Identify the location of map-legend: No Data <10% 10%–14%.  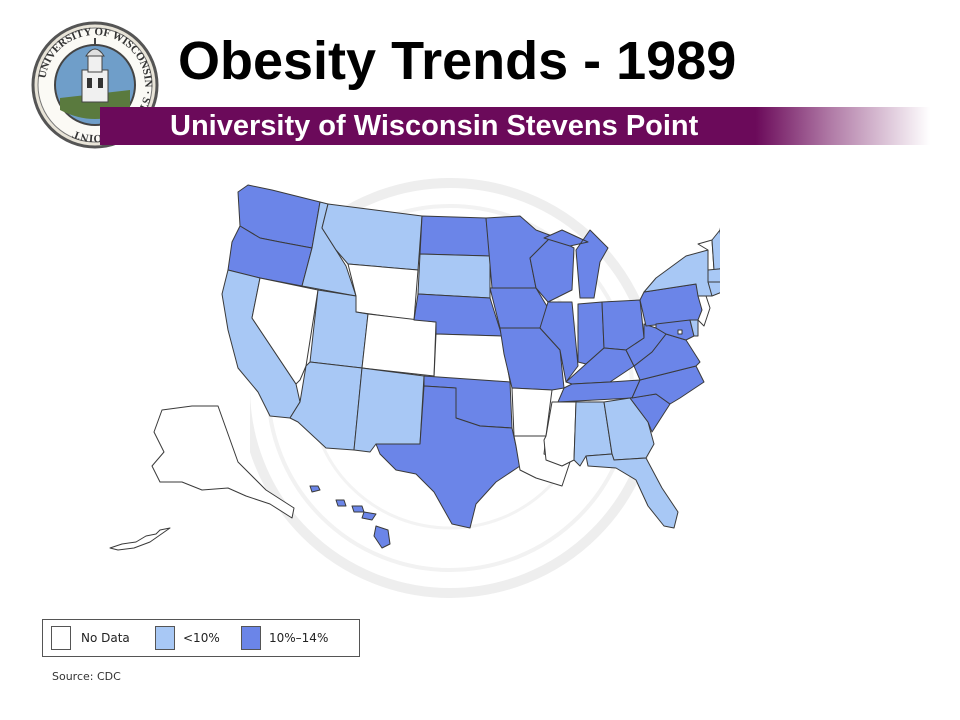
(201, 638).